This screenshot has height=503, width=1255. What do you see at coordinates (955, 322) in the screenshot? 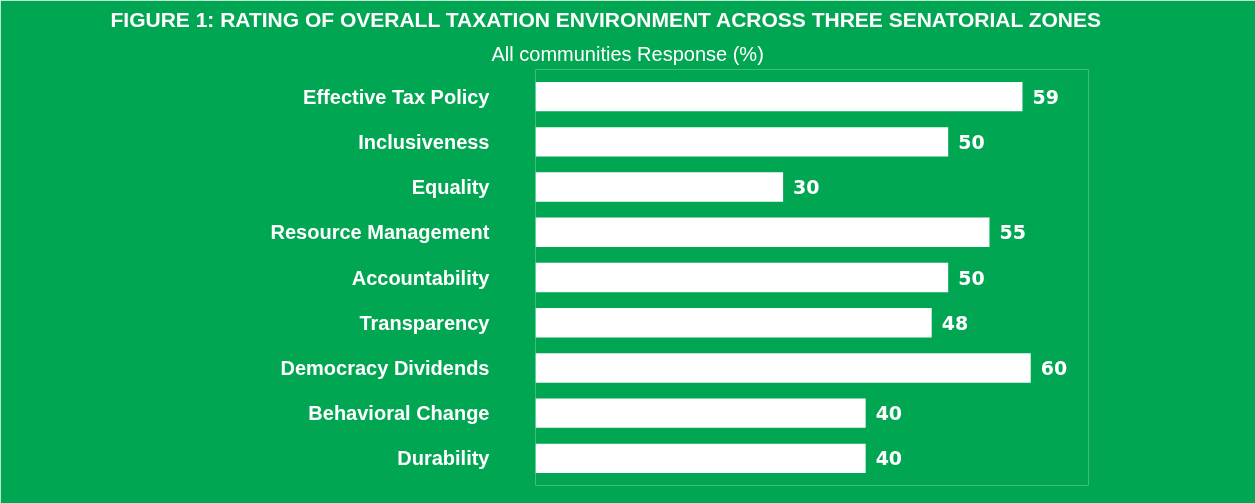
I see `data-label: 48` at bounding box center [955, 322].